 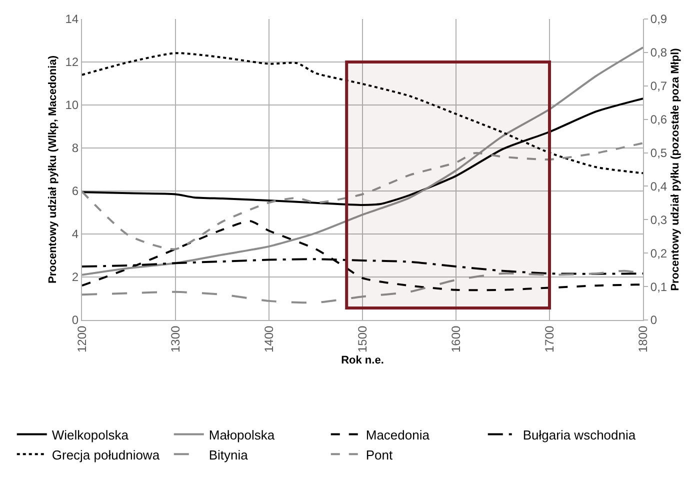 What do you see at coordinates (398, 434) in the screenshot?
I see `legend-label: Macedonia` at bounding box center [398, 434].